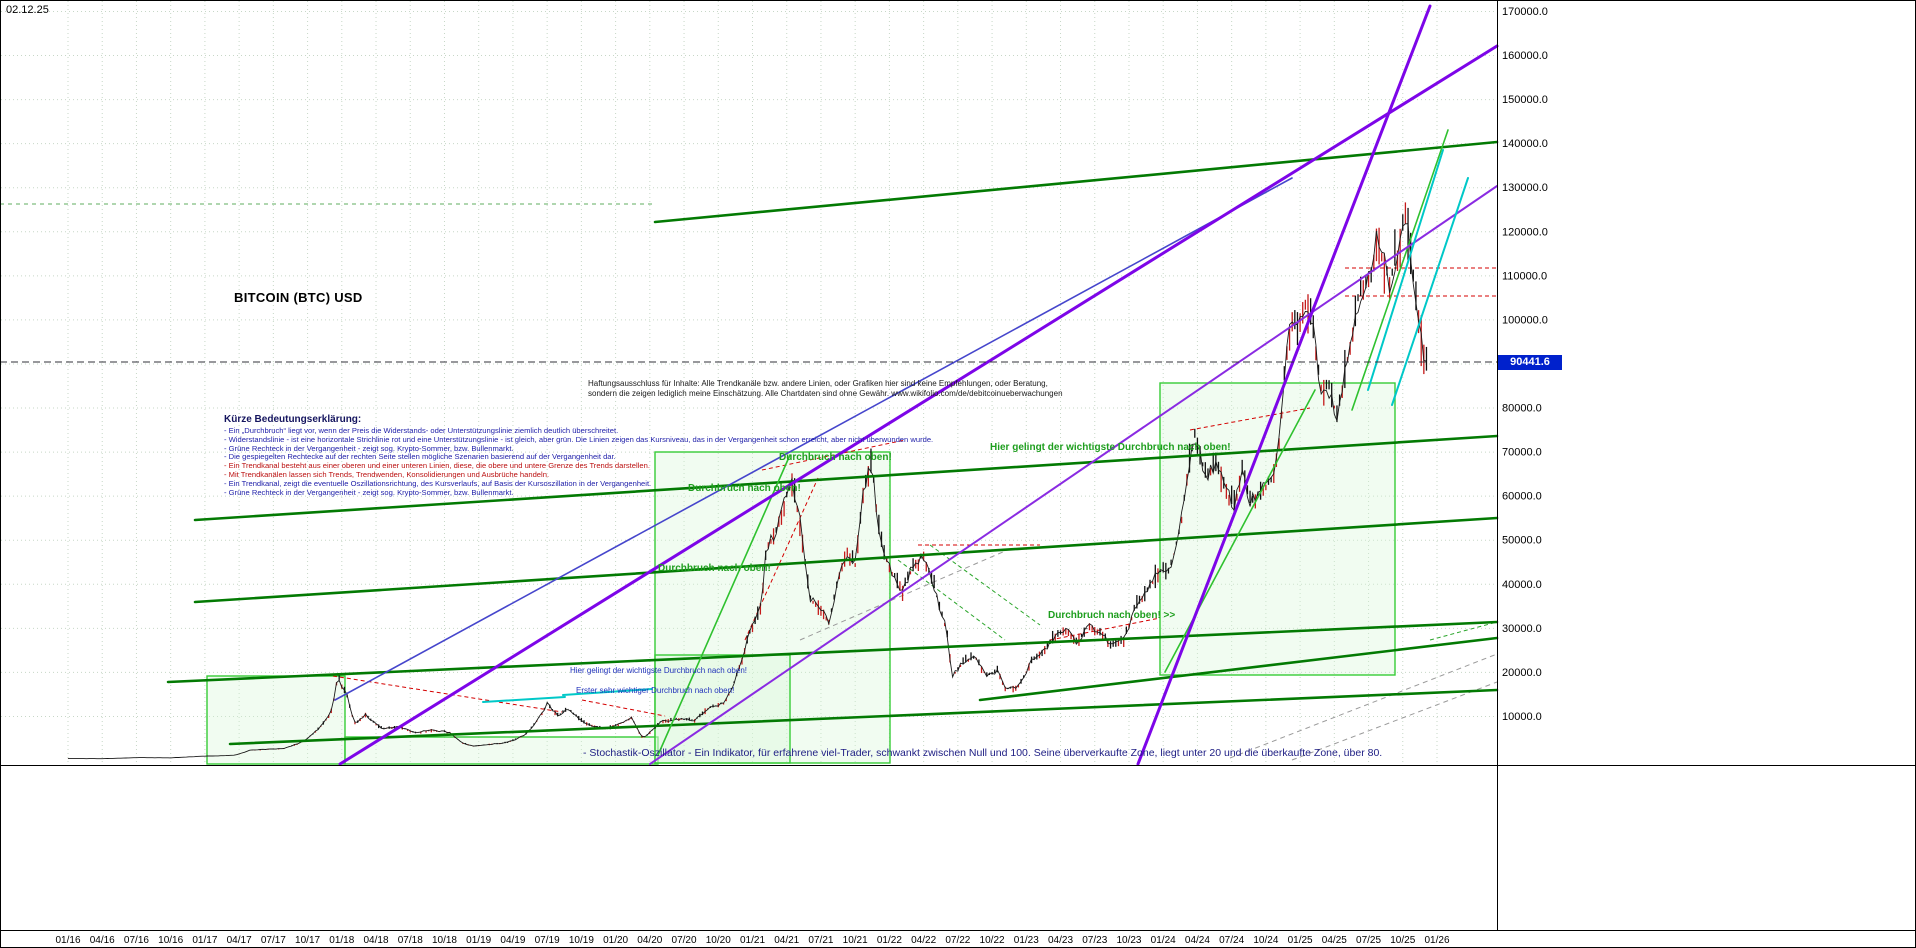 This screenshot has height=948, width=1916. What do you see at coordinates (136, 940) in the screenshot?
I see `x-axis-label: 07/16` at bounding box center [136, 940].